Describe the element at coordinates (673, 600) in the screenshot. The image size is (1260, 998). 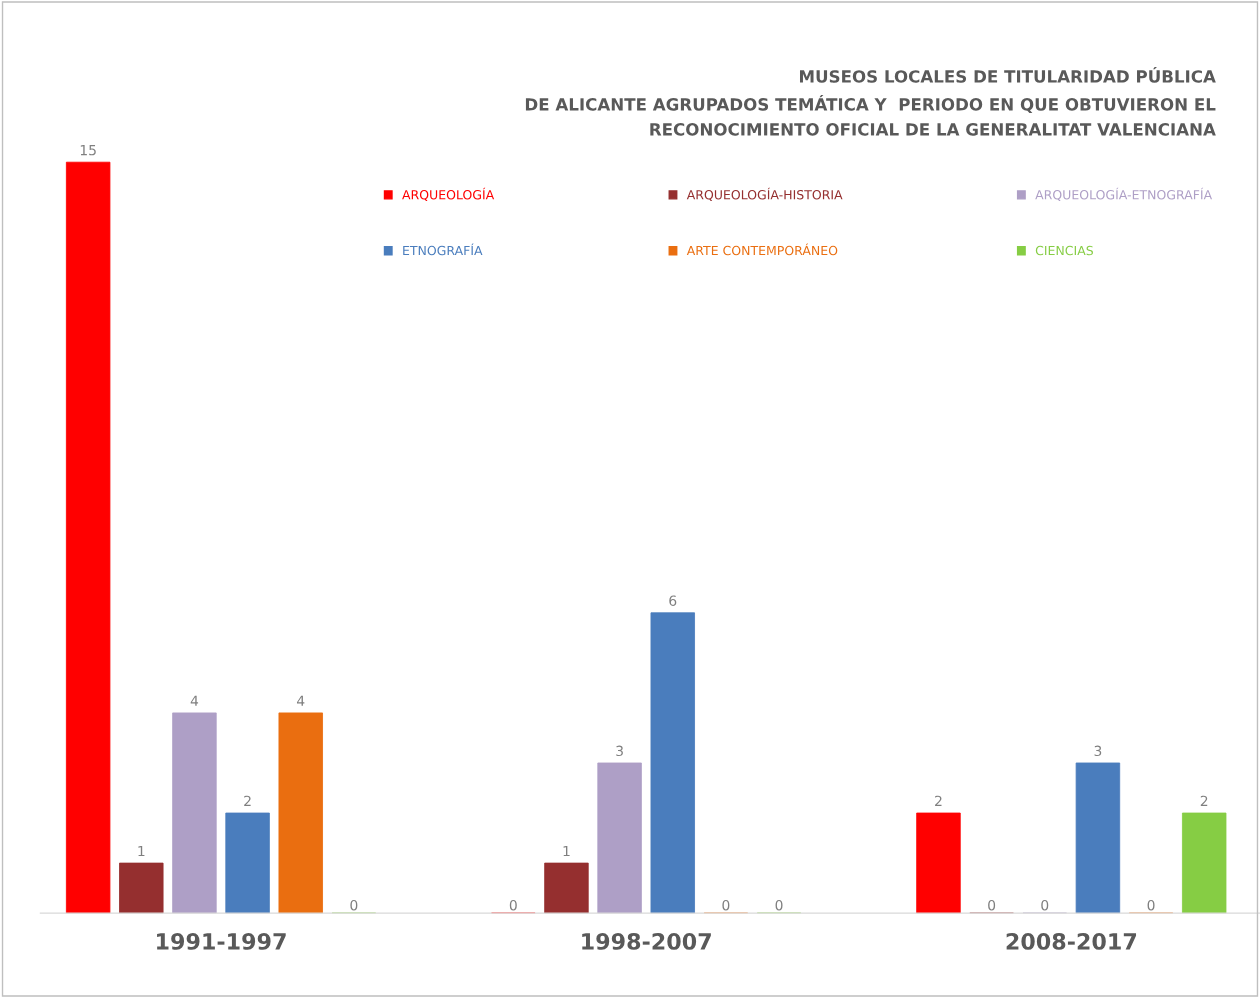
I see `data-label: 6` at that location.